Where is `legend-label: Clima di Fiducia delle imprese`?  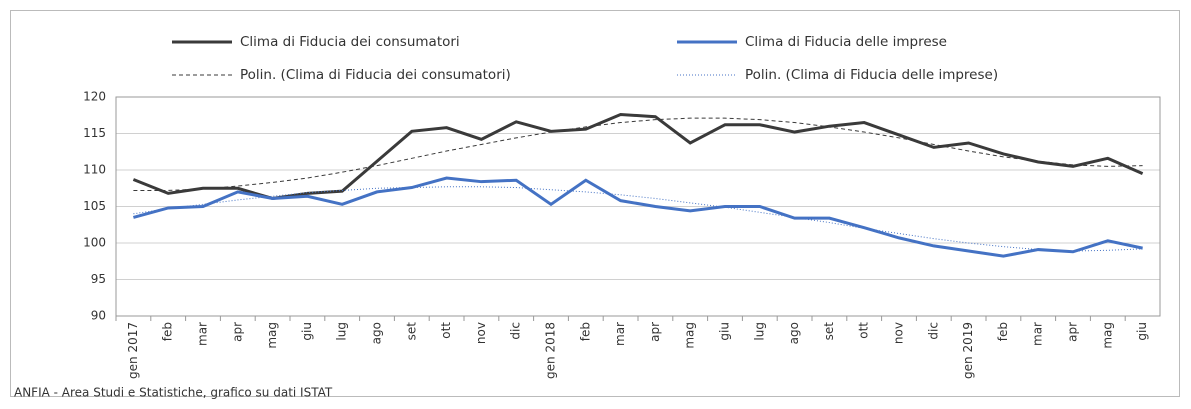 legend-label: Clima di Fiducia delle imprese is located at coordinates (846, 42).